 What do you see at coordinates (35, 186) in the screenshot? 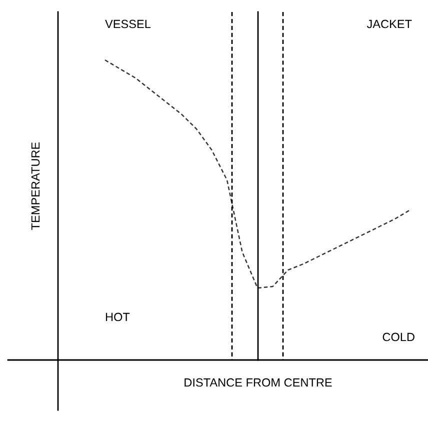
I see `y-axis-title: TEMPERATURE` at bounding box center [35, 186].